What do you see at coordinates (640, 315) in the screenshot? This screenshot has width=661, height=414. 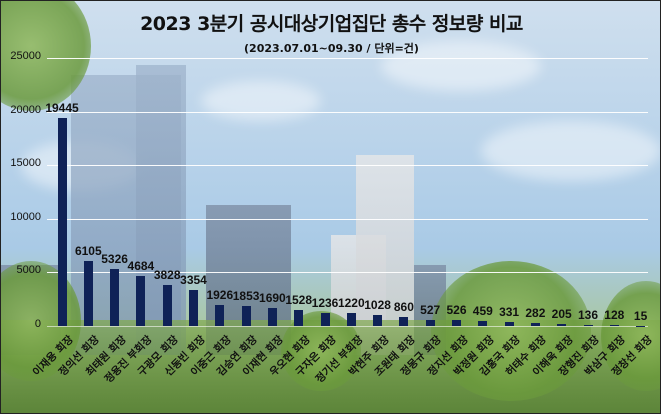 I see `value-label: 15` at bounding box center [640, 315].